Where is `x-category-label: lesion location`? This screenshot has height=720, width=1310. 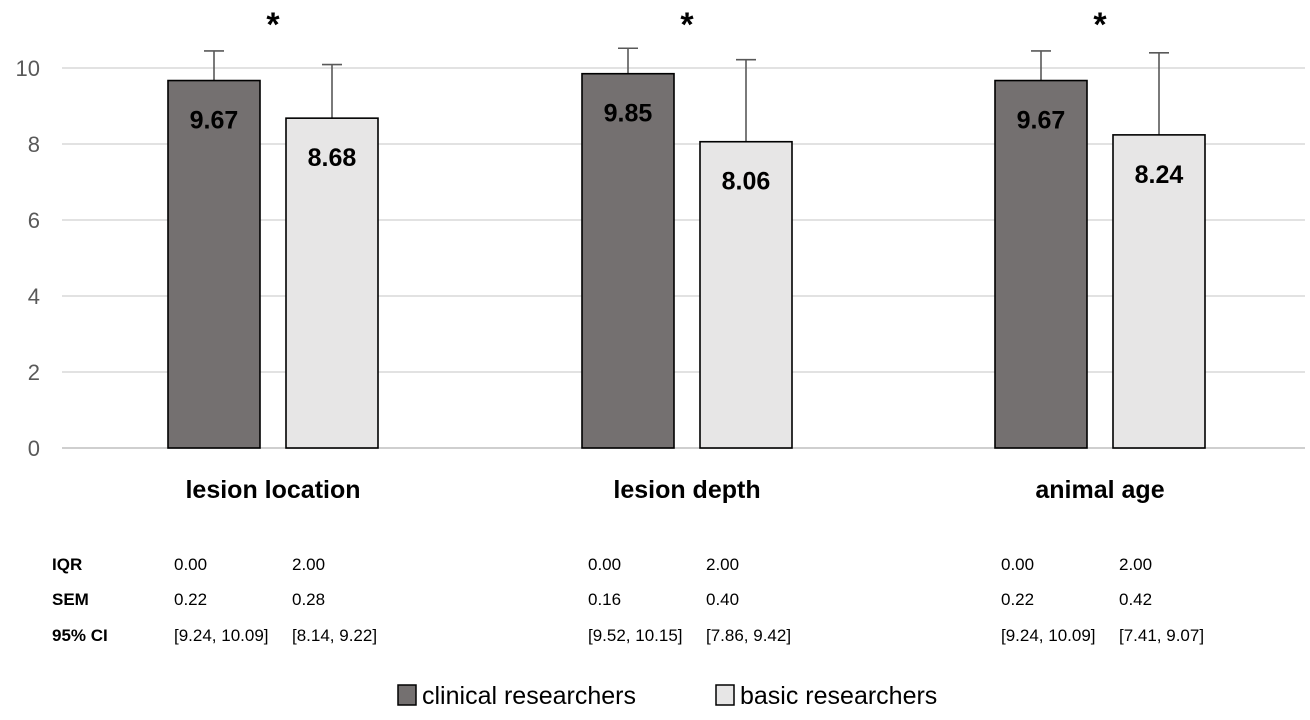 x-category-label: lesion location is located at coordinates (272, 490).